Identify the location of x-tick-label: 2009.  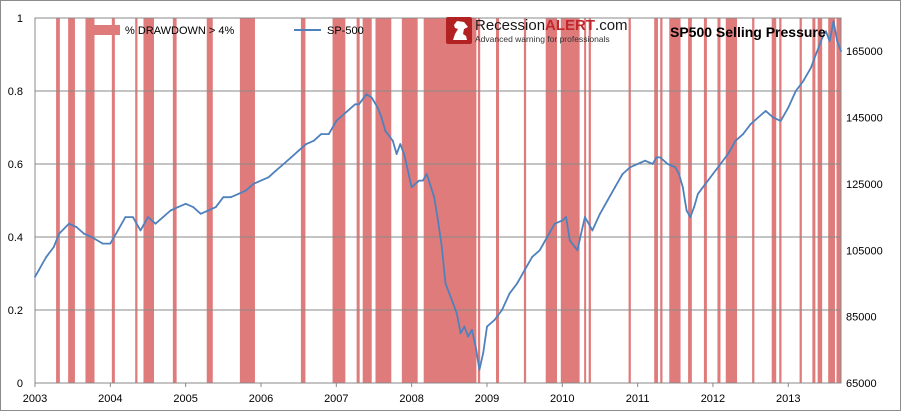
(487, 399).